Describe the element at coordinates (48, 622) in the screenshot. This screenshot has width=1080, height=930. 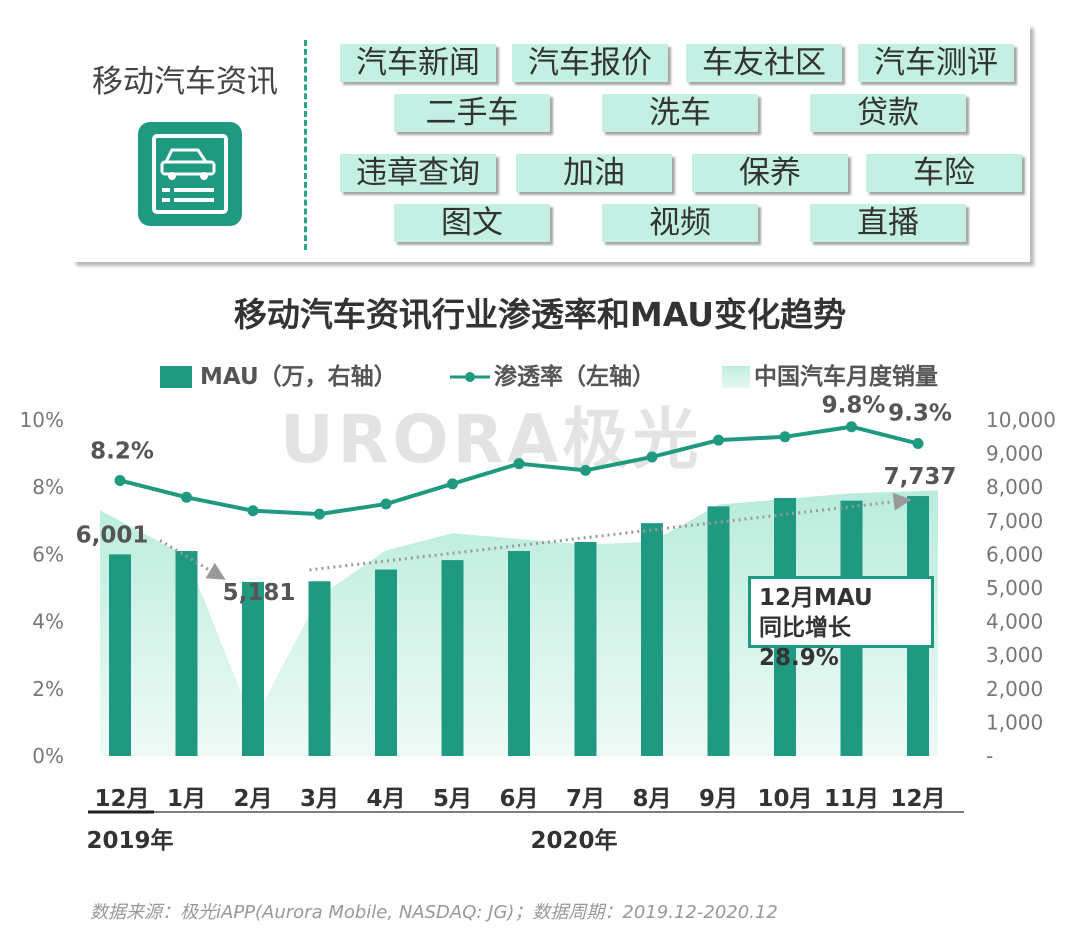
I see `left-axis-tick: 4%` at that location.